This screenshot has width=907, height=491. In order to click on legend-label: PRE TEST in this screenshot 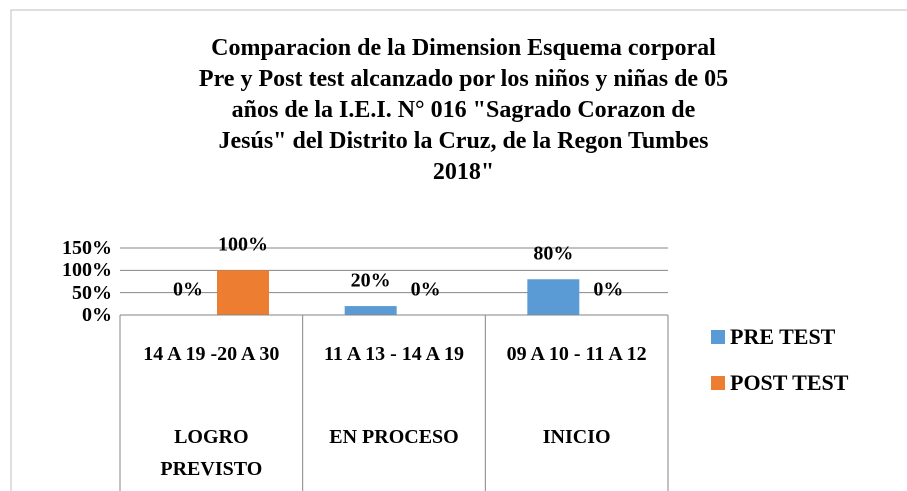, I will do `click(783, 336)`.